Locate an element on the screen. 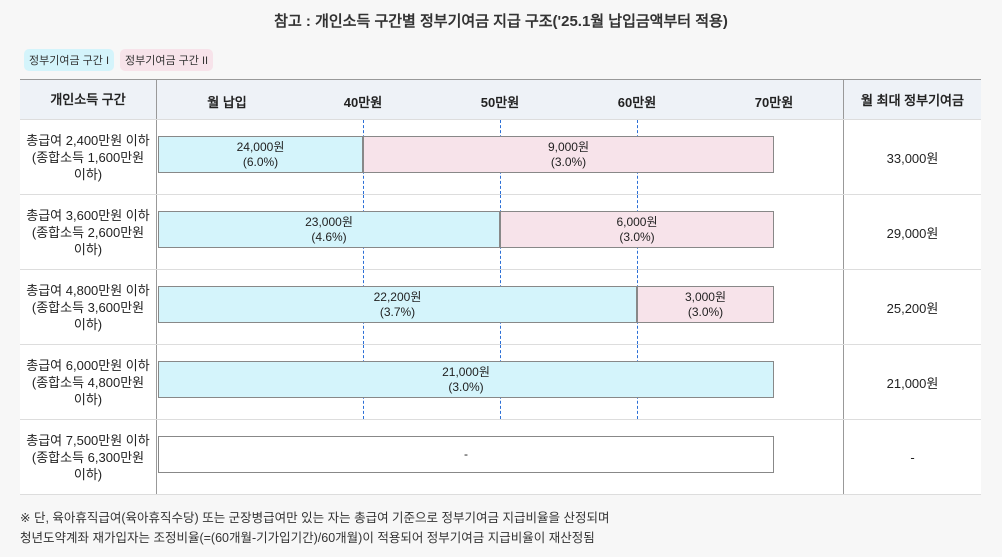 The height and width of the screenshot is (557, 1002). contribution-bar-tier1: 22,200원 (3.7%) is located at coordinates (397, 304).